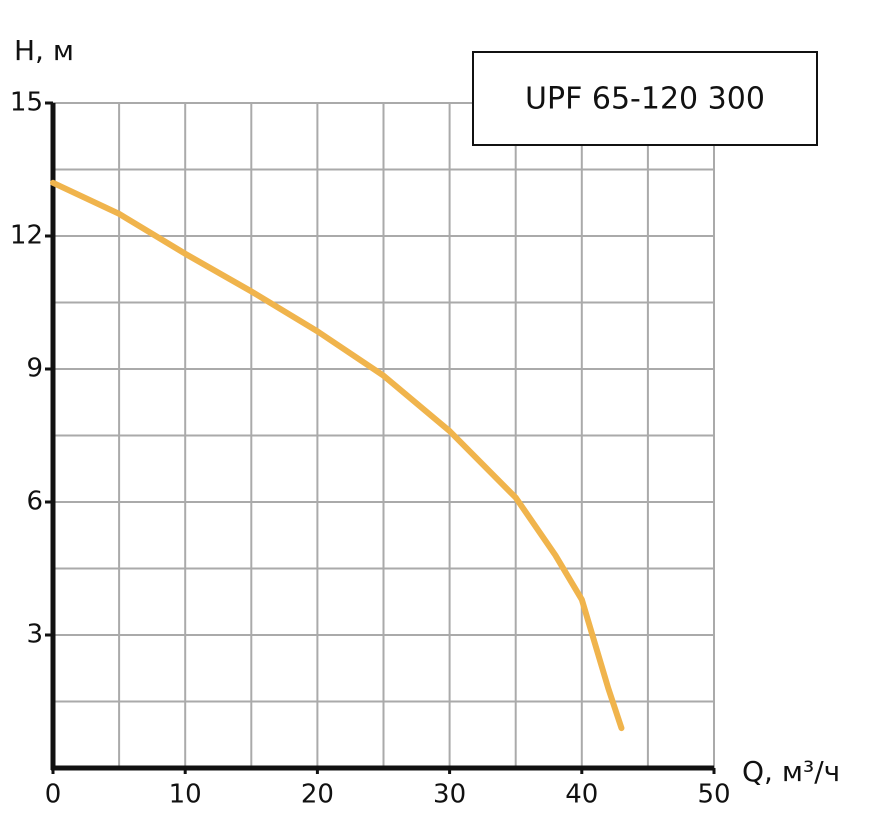 This screenshot has width=888, height=818. I want to click on chart-title: UPF 65-120 300, so click(645, 99).